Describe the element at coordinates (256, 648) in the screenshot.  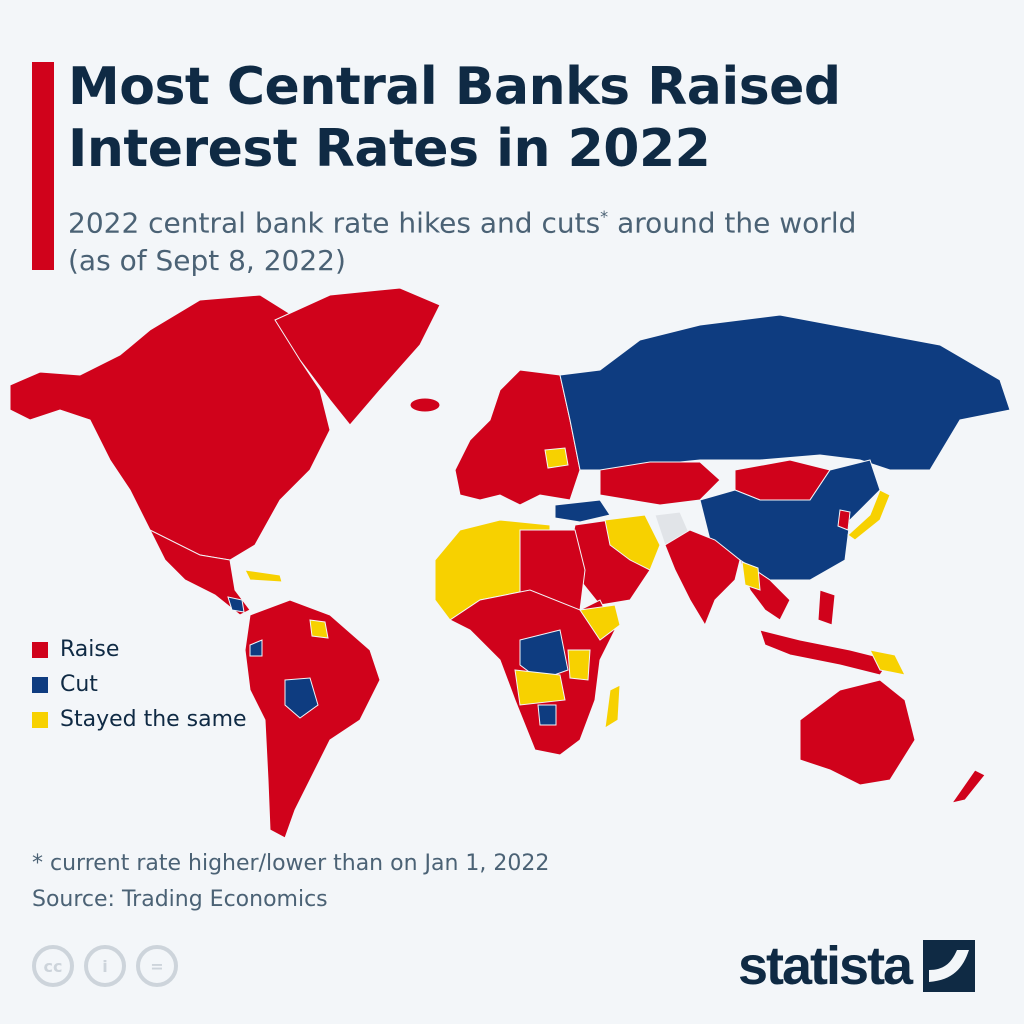
I see `region-ecuador` at that location.